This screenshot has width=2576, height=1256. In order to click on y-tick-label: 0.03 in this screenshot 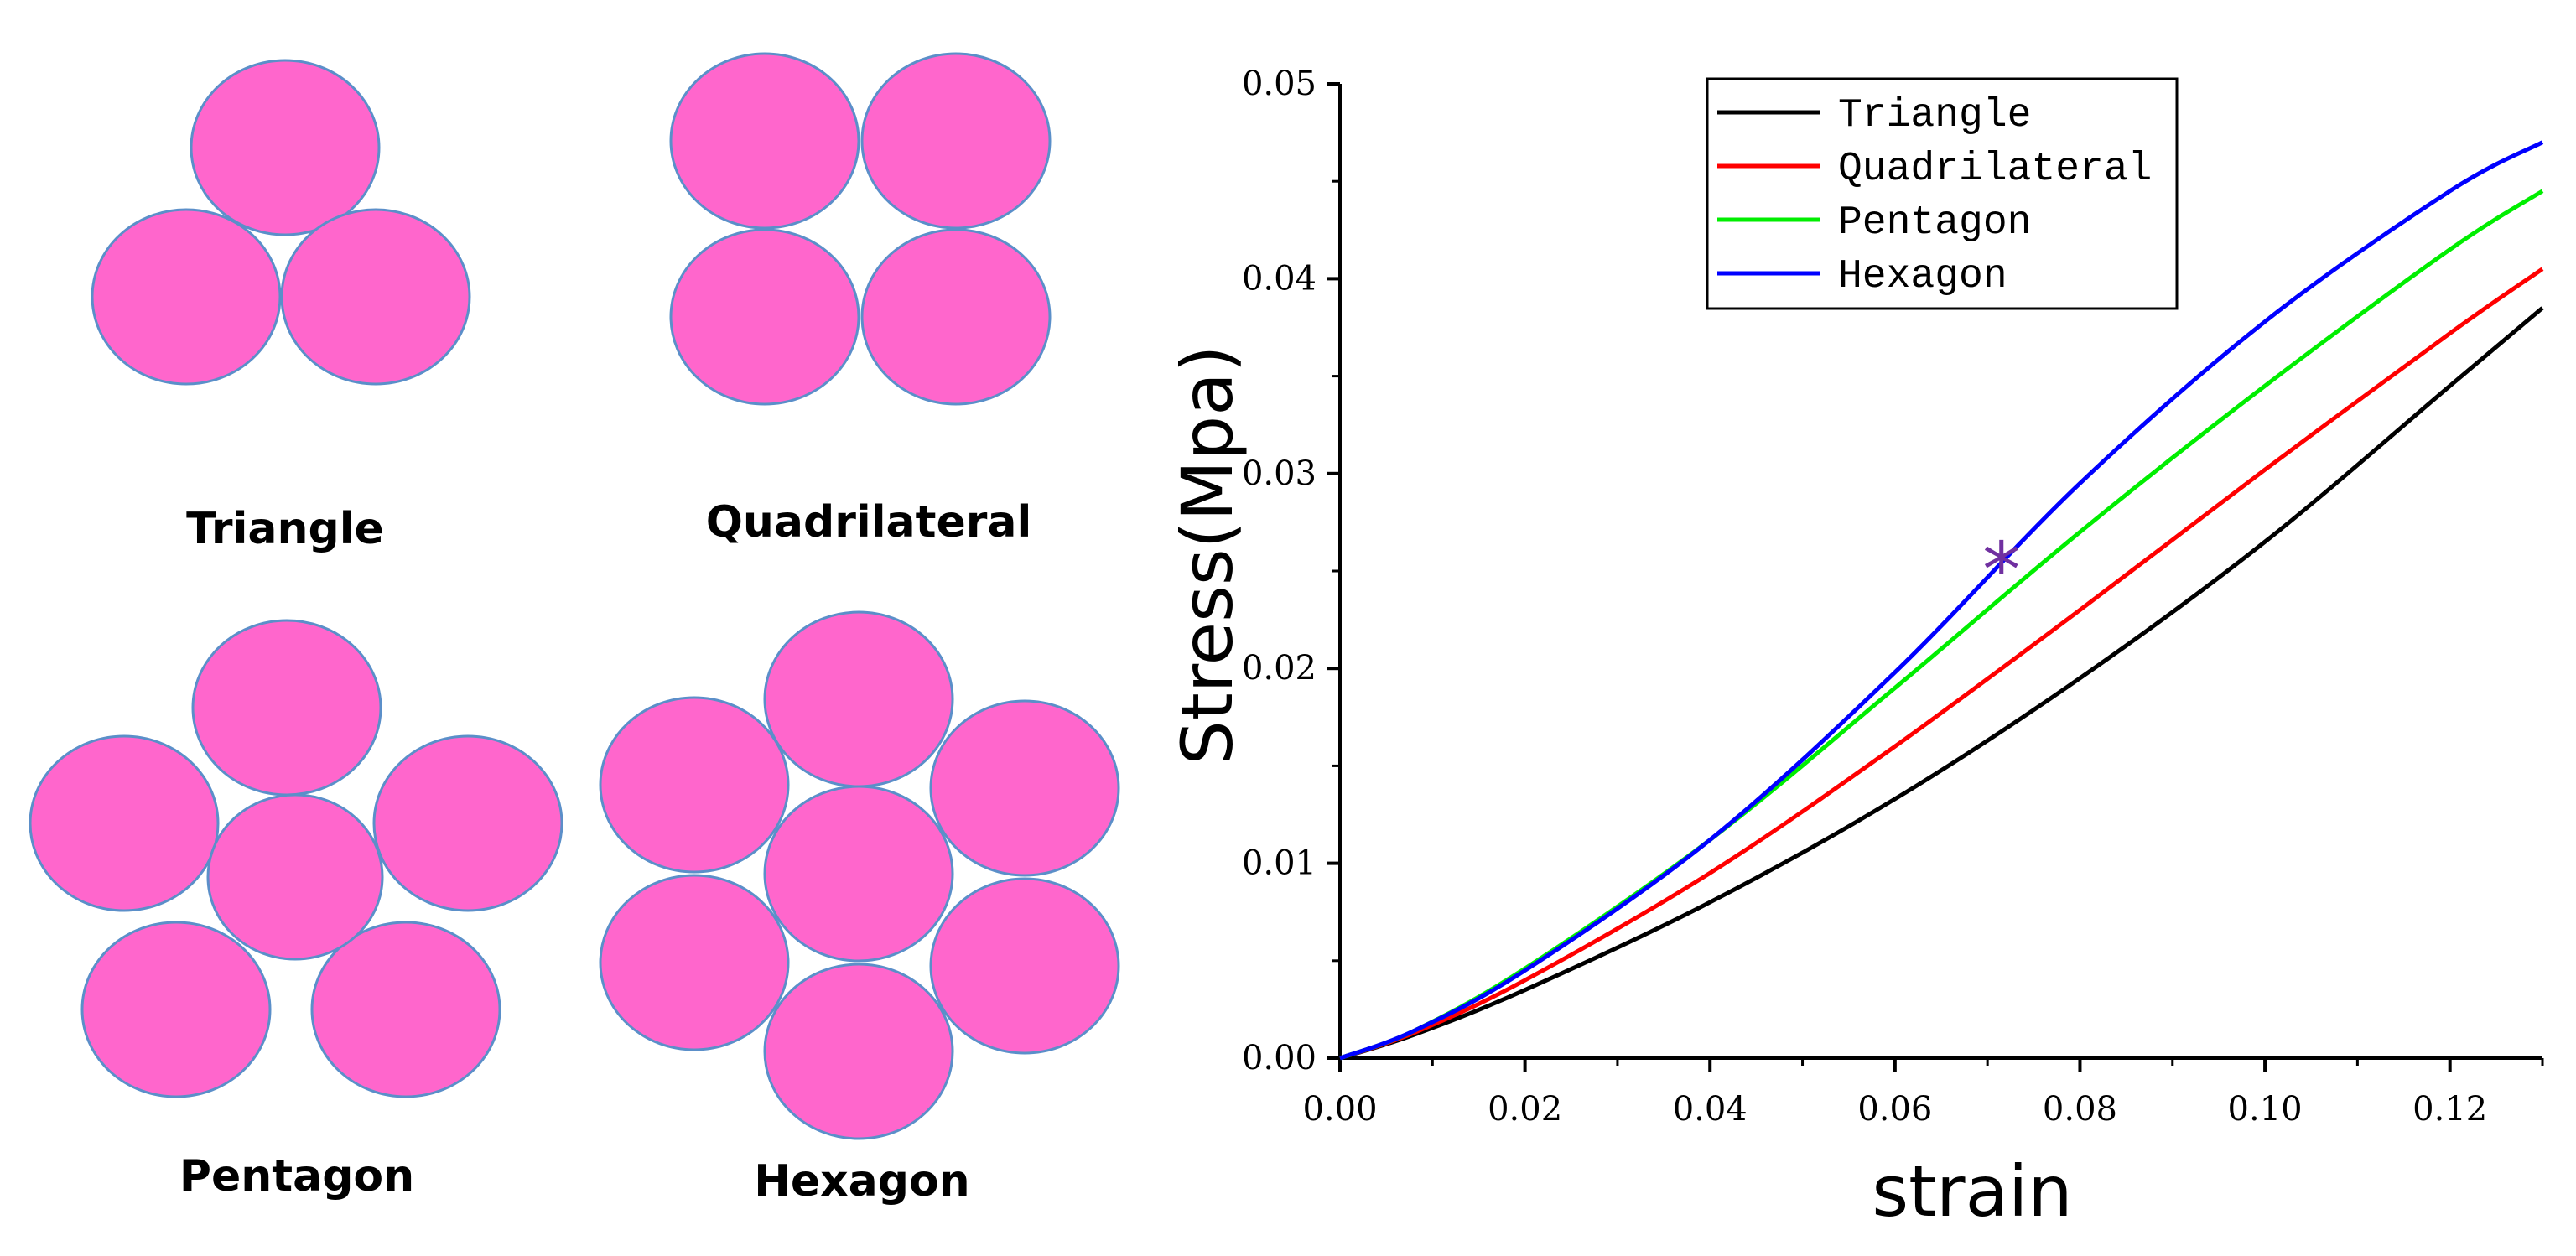, I will do `click(1279, 473)`.